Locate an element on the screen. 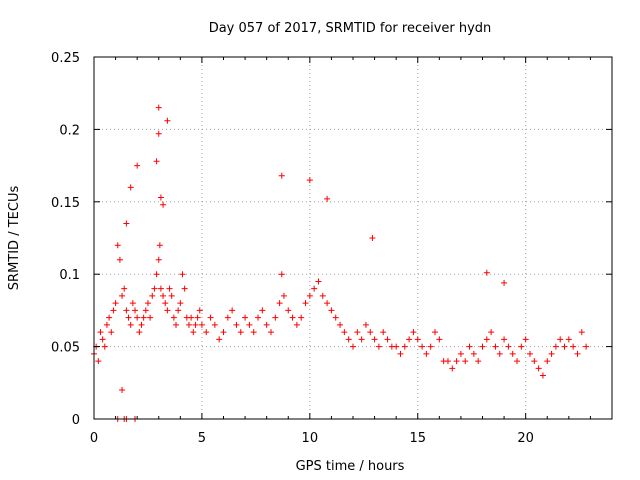 The width and height of the screenshot is (640, 480). x-axis-label: GPS time / hours is located at coordinates (350, 466).